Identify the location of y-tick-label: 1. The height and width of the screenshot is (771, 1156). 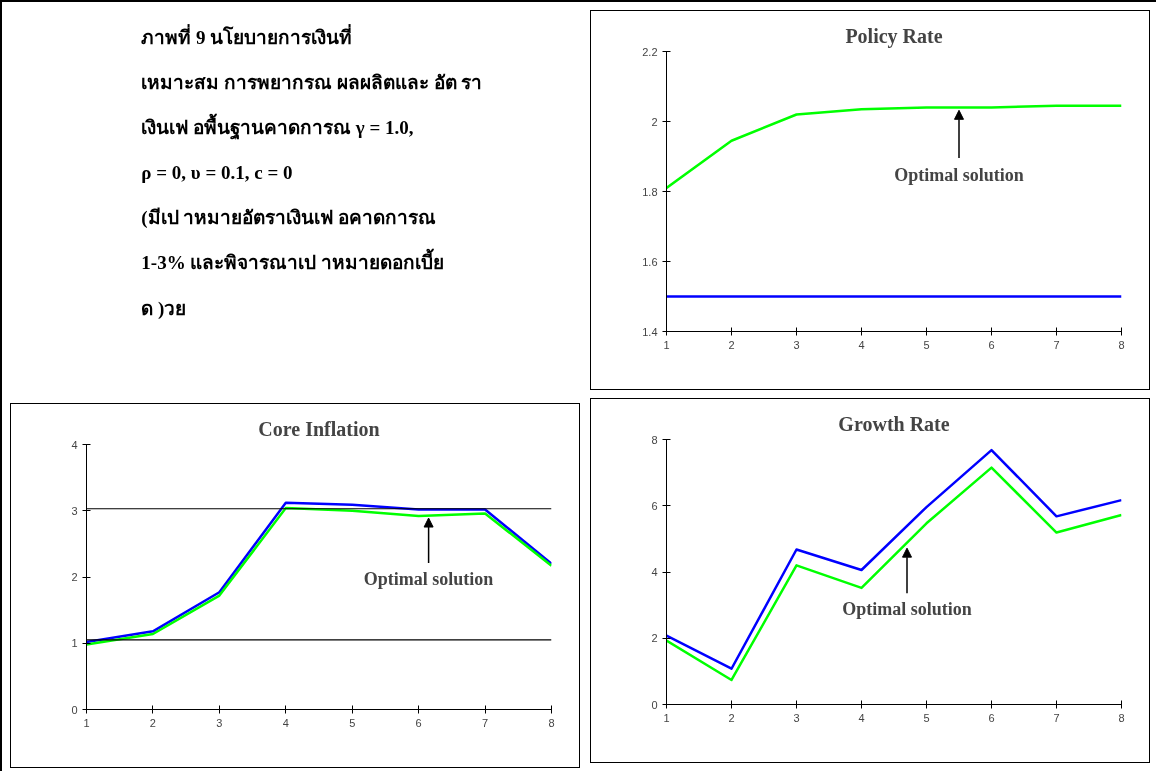
(74, 643).